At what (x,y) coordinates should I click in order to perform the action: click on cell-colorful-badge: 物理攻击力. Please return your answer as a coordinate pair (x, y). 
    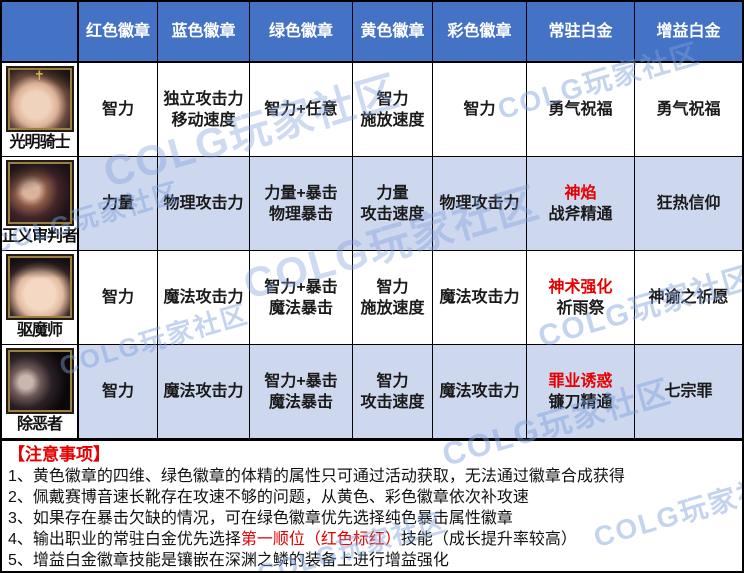
    Looking at the image, I should click on (480, 204).